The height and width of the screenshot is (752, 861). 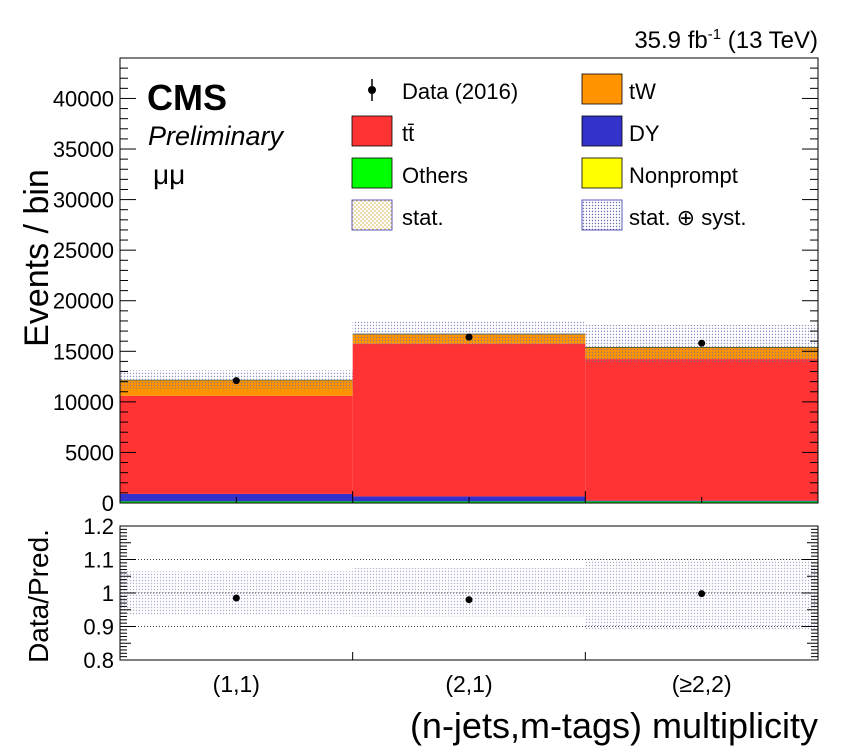 What do you see at coordinates (98, 560) in the screenshot?
I see `ratio-y-tick-label-1.1: 1.1` at bounding box center [98, 560].